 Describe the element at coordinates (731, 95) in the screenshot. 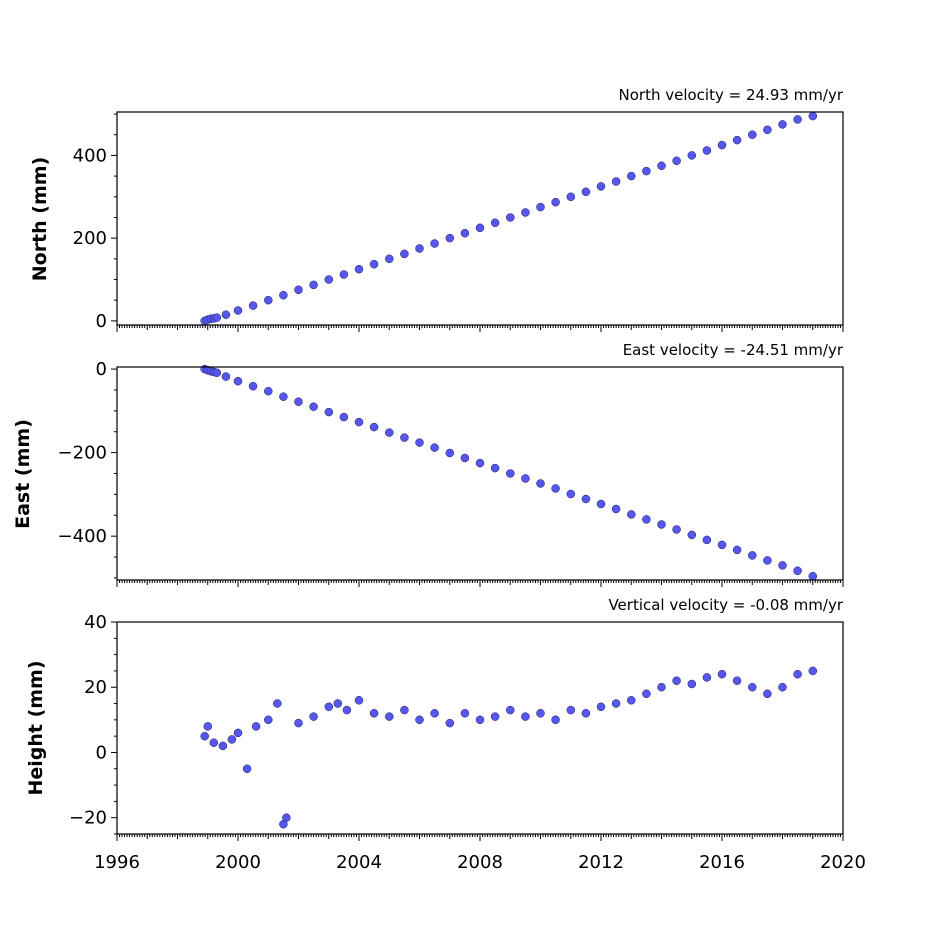

I see `north-panel-title: North velocity = 24.93 mm/yr` at that location.